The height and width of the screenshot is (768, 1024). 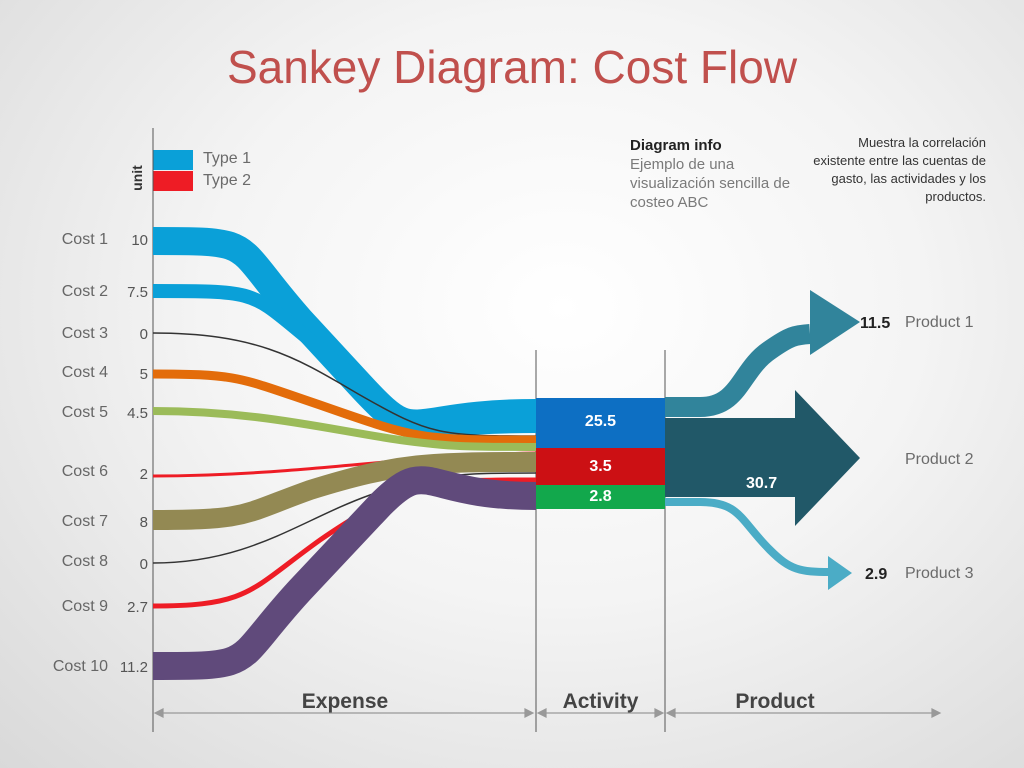 What do you see at coordinates (775, 701) in the screenshot?
I see `section-label-product: Product` at bounding box center [775, 701].